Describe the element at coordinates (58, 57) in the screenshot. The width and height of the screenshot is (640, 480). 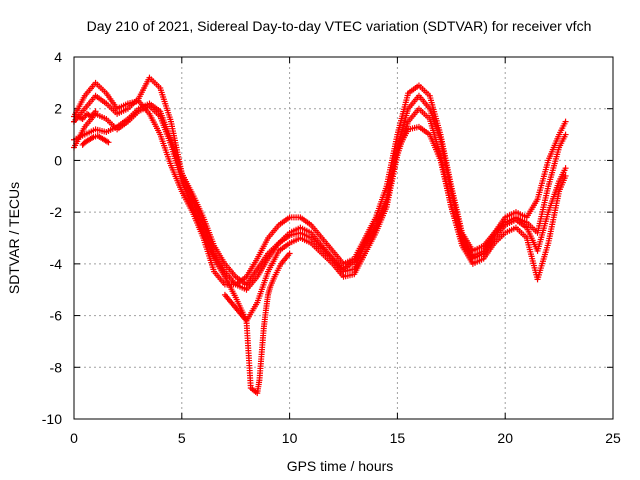
I see `y-tick-label: 4` at that location.